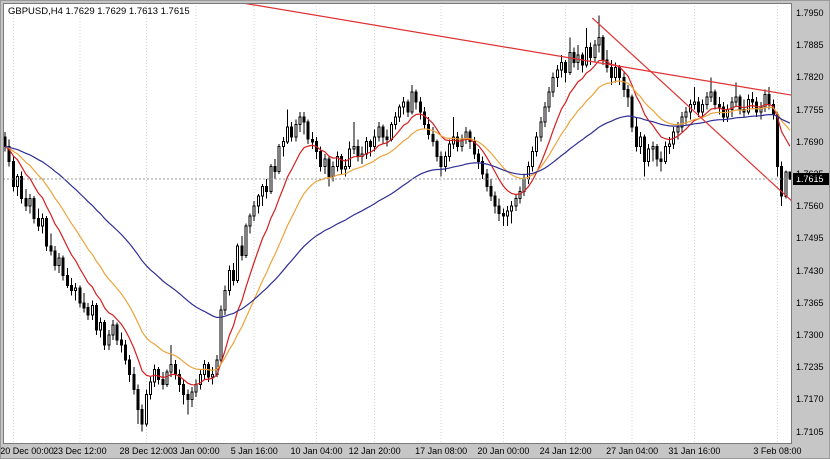 This screenshot has width=830, height=459. What do you see at coordinates (80, 451) in the screenshot?
I see `time-axis-label: 23 Dec 12:00` at bounding box center [80, 451].